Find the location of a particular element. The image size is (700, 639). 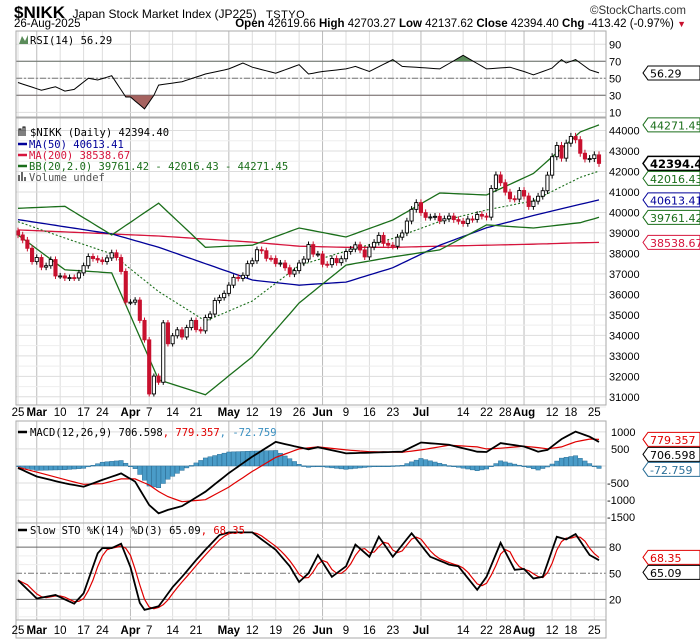

ma50-tag: 40613.41 is located at coordinates (675, 200).